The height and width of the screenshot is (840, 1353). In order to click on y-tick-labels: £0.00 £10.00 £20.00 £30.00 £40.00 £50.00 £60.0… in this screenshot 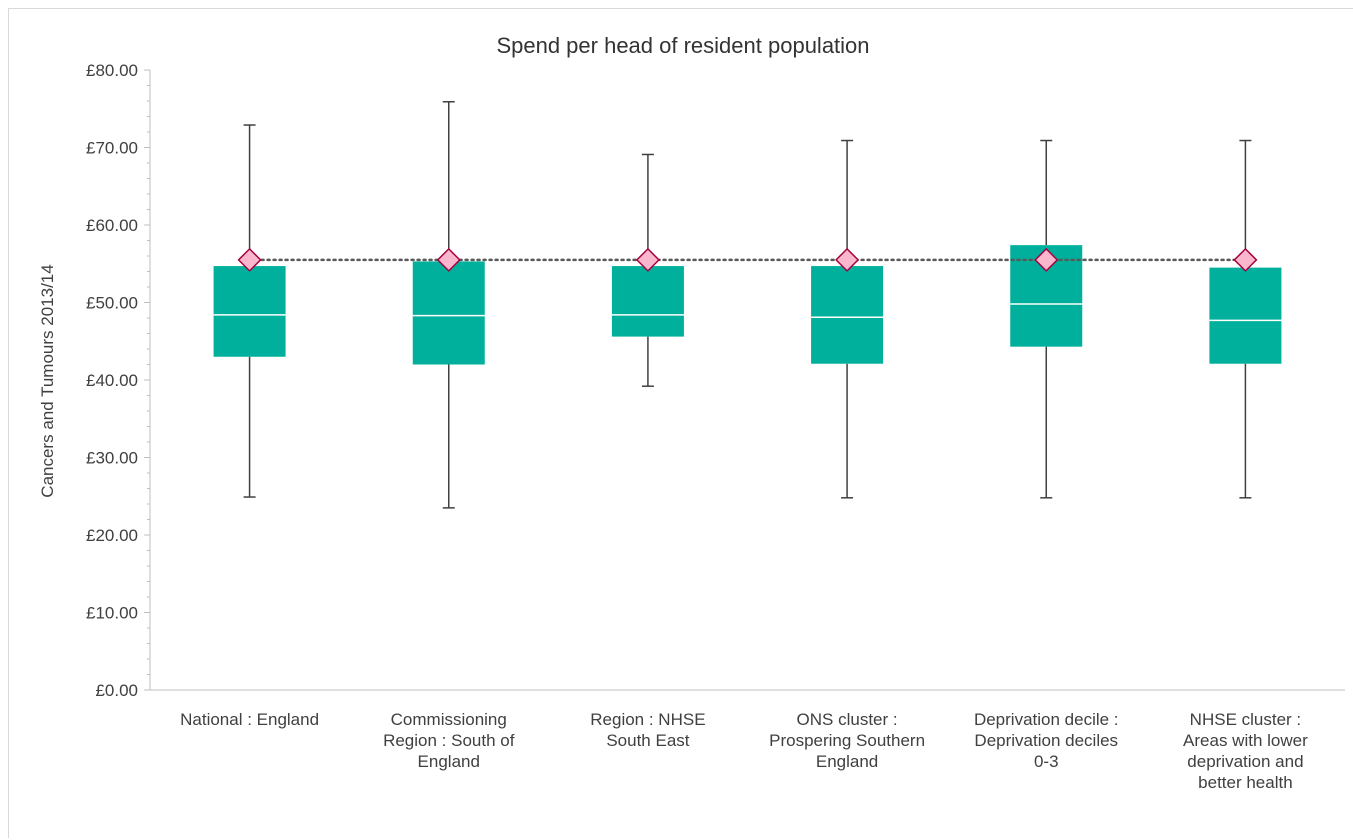, I will do `click(112, 380)`.